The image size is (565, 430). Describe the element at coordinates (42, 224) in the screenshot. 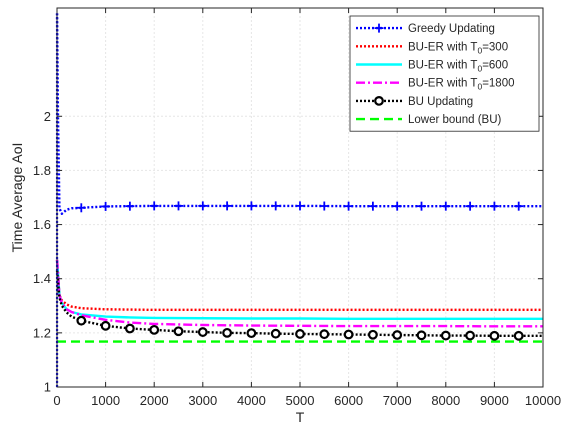

I see `y-tick-label: 1.6` at that location.